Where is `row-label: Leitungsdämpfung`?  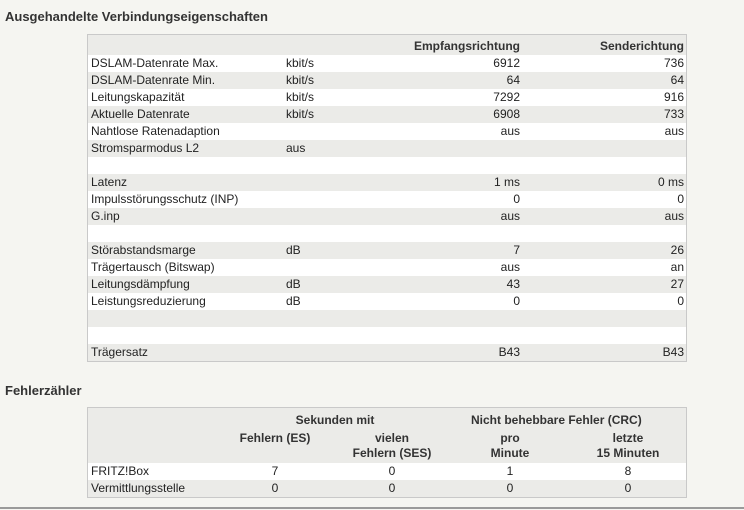
row-label: Leitungsdämpfung is located at coordinates (140, 284).